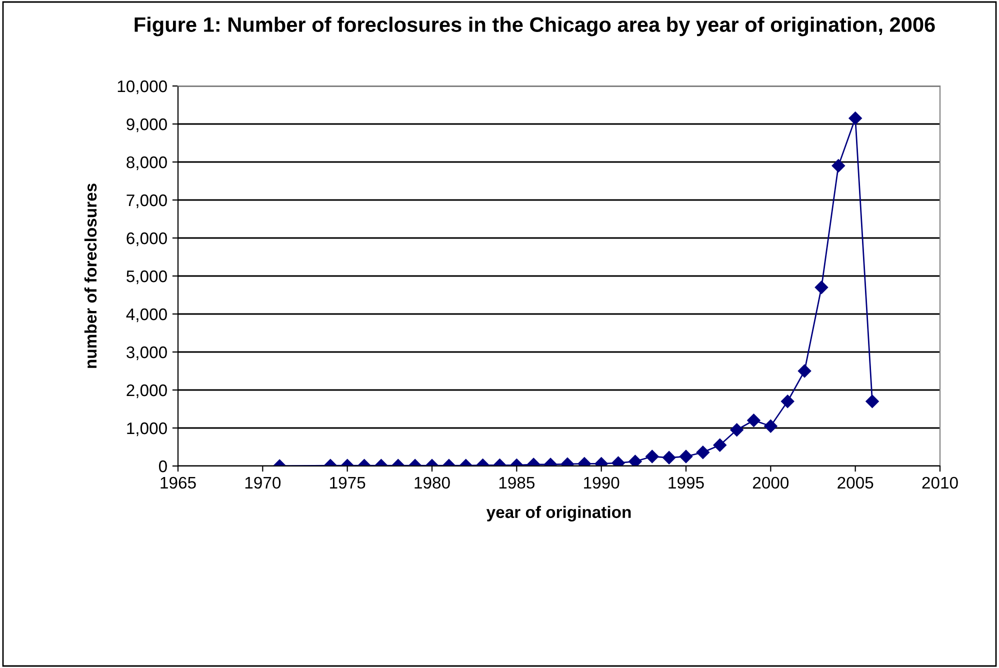 Image resolution: width=999 pixels, height=668 pixels. What do you see at coordinates (263, 482) in the screenshot?
I see `x-tick-label: 1970` at bounding box center [263, 482].